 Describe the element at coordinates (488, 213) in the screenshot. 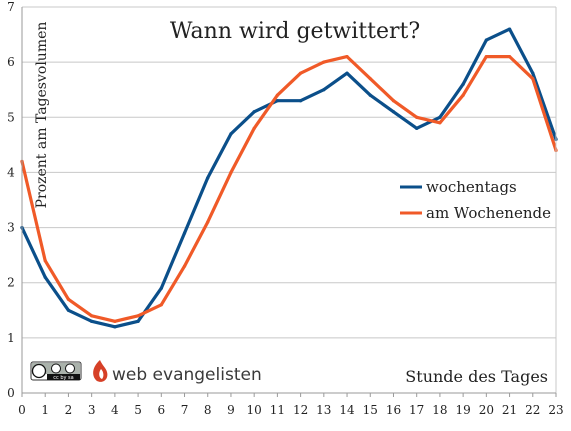

I see `legend-label-wochenende: am Wochenende` at that location.